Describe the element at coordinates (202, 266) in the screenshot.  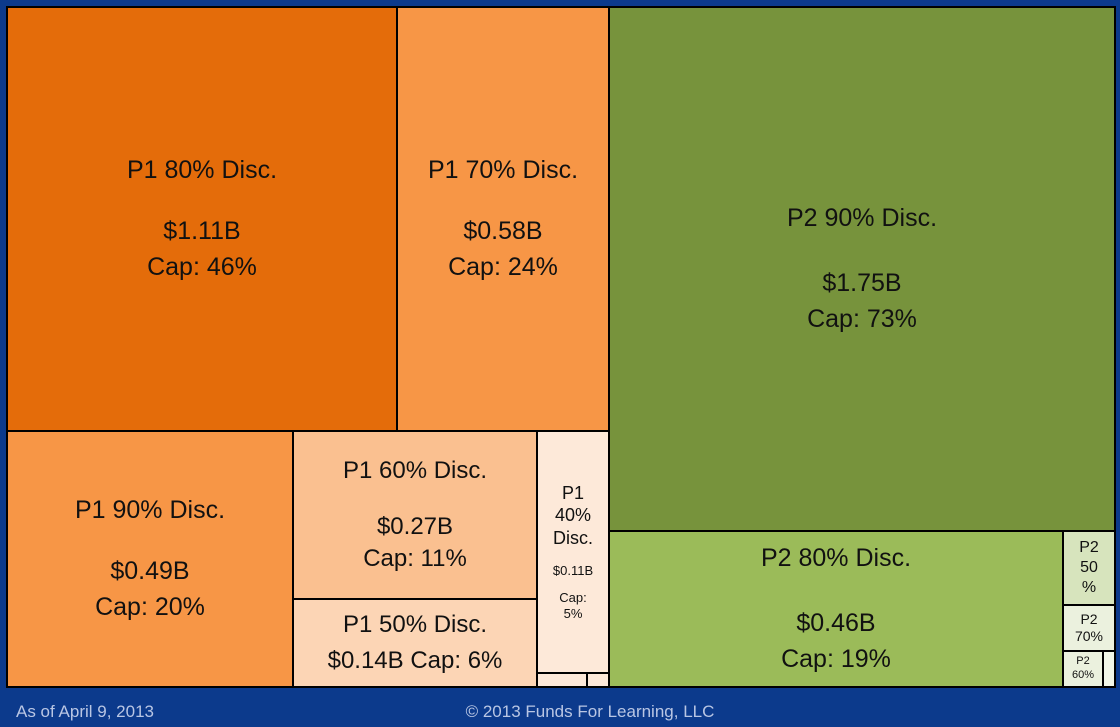
I see `tile-cap: Cap: 46%` at that location.